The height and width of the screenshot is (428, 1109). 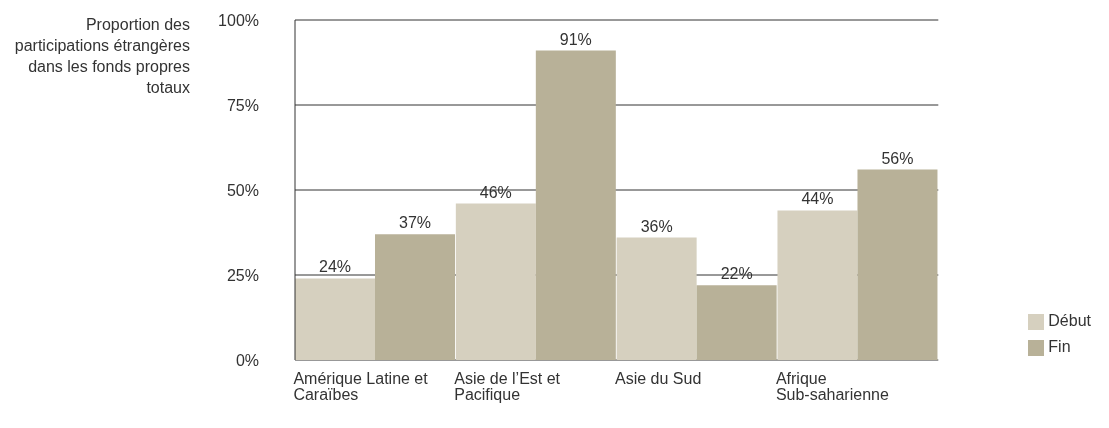 I want to click on y-tick-label: 50%, so click(x=242, y=190).